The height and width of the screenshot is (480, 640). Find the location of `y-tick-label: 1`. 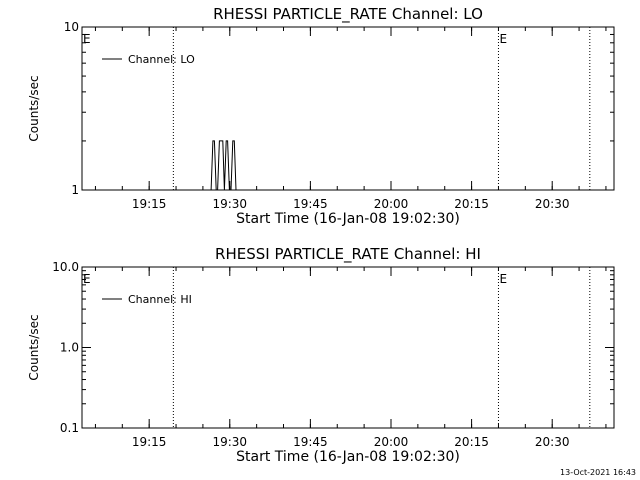

y-tick-label: 1 is located at coordinates (75, 190).